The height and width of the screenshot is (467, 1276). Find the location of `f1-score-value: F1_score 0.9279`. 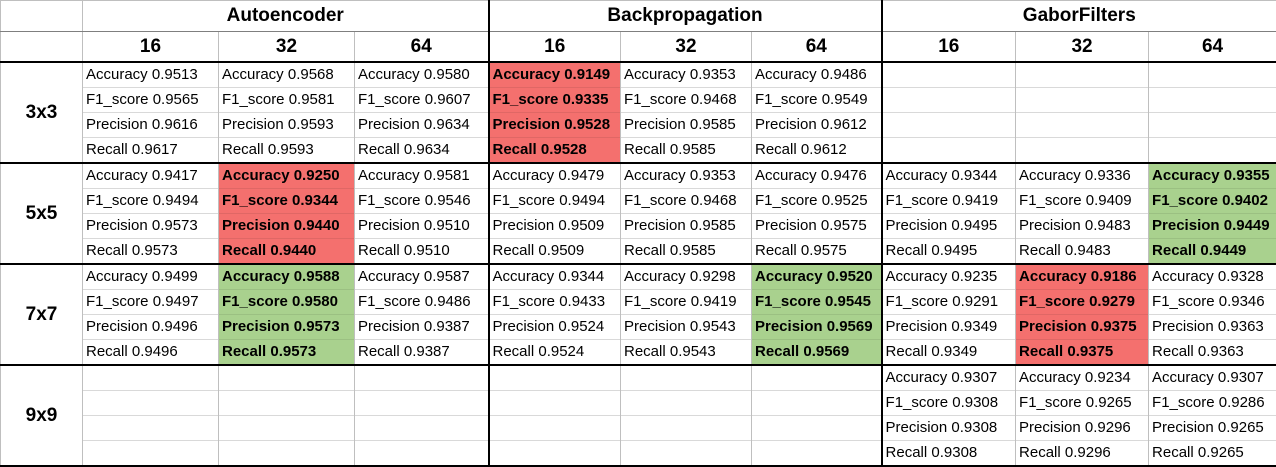

f1-score-value: F1_score 0.9279 is located at coordinates (1082, 302).